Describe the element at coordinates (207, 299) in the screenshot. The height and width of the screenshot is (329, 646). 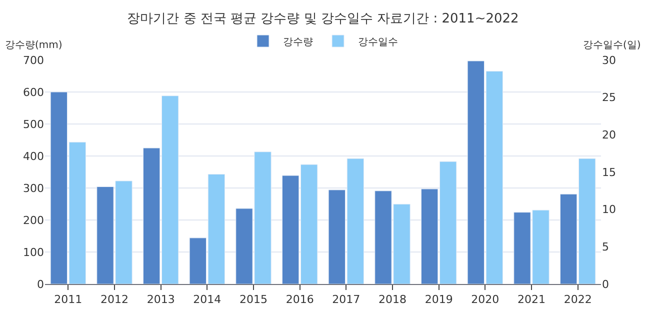
I see `x-tick-label: 2014` at that location.